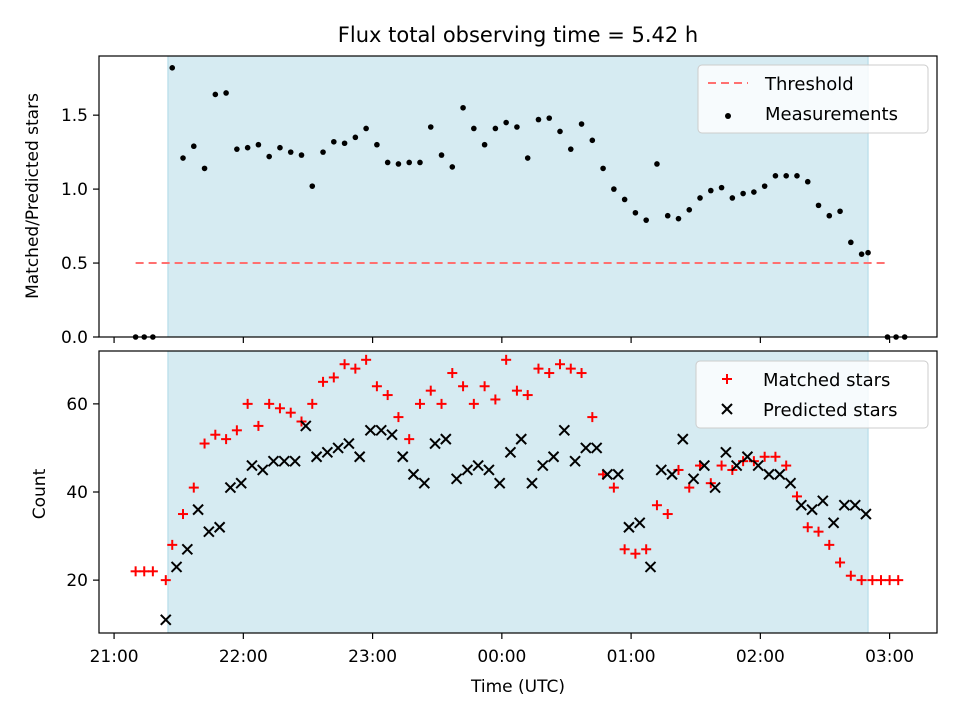 This screenshot has height=720, width=960. Describe the element at coordinates (760, 657) in the screenshot. I see `bottom-xtick-label: 02:00` at that location.